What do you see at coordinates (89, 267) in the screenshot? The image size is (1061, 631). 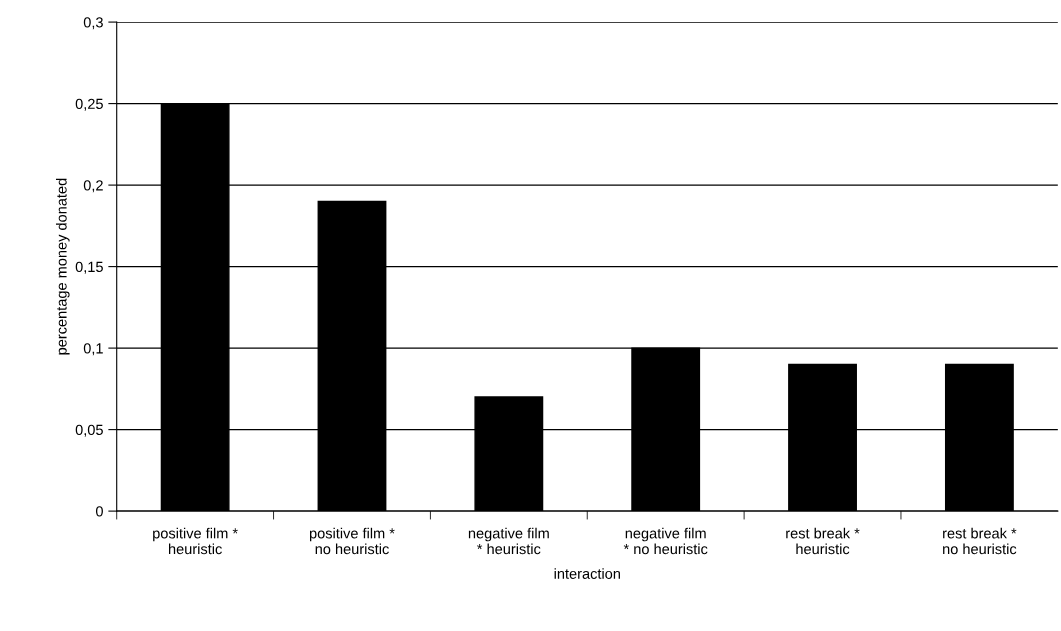 I see `y-tick-label: 0,15` at bounding box center [89, 267].